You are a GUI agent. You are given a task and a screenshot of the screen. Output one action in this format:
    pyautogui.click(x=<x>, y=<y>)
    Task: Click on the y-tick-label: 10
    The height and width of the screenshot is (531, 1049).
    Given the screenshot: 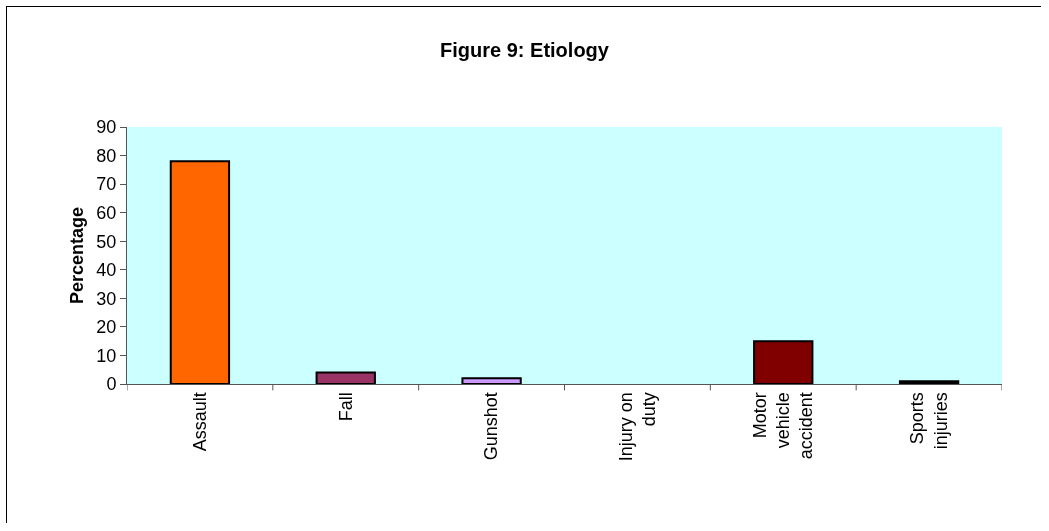 What is the action you would take?
    pyautogui.click(x=106, y=355)
    